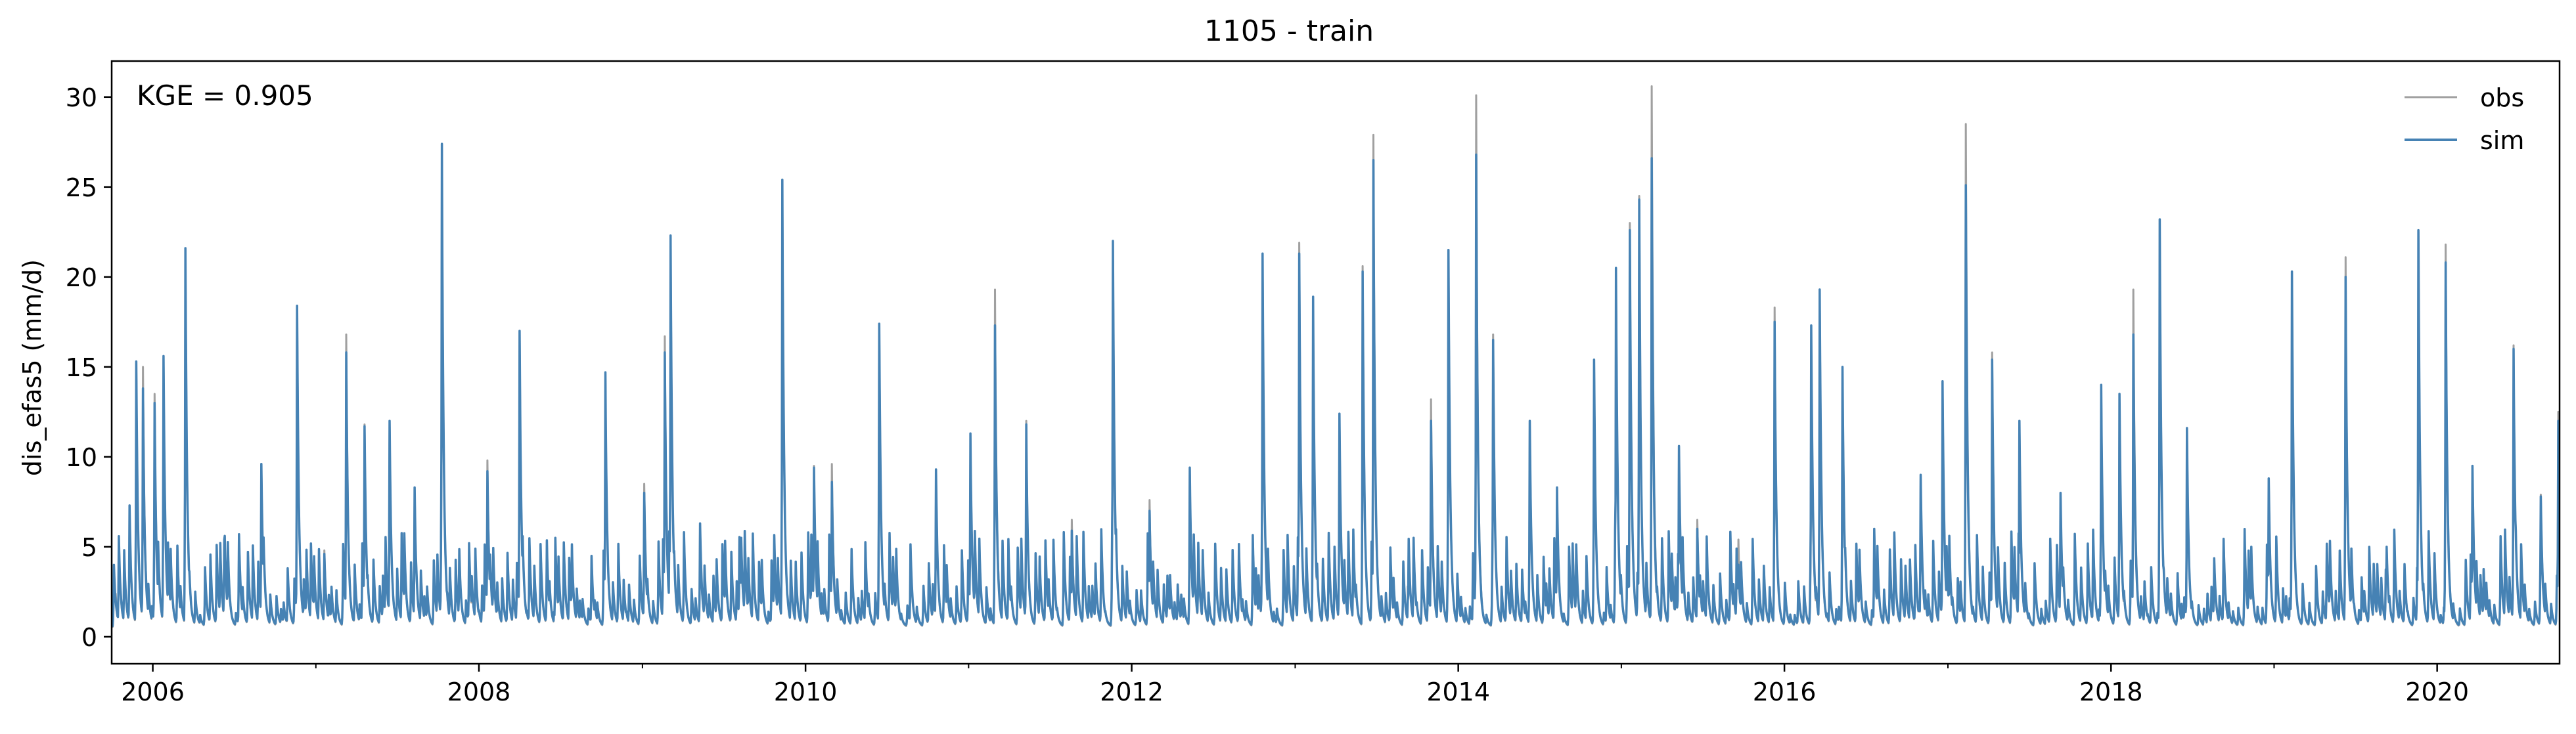  Describe the element at coordinates (2502, 97) in the screenshot. I see `legend-label-obs: obs` at that location.